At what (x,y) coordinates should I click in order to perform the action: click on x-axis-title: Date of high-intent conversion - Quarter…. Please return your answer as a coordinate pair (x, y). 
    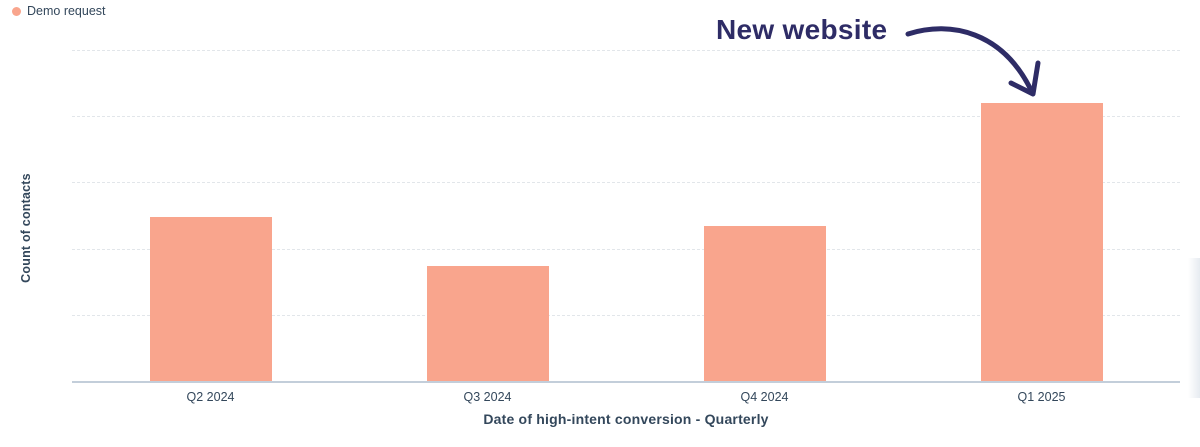
    Looking at the image, I should click on (626, 419).